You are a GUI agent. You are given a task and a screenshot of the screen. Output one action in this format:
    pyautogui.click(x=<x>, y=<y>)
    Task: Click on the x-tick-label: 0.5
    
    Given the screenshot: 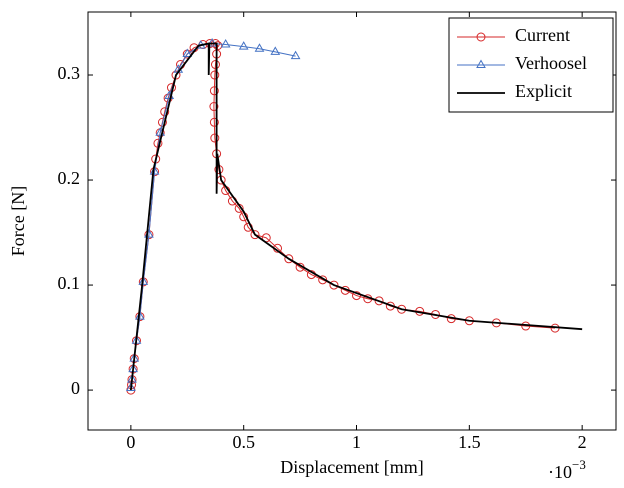 What is the action you would take?
    pyautogui.click(x=243, y=442)
    